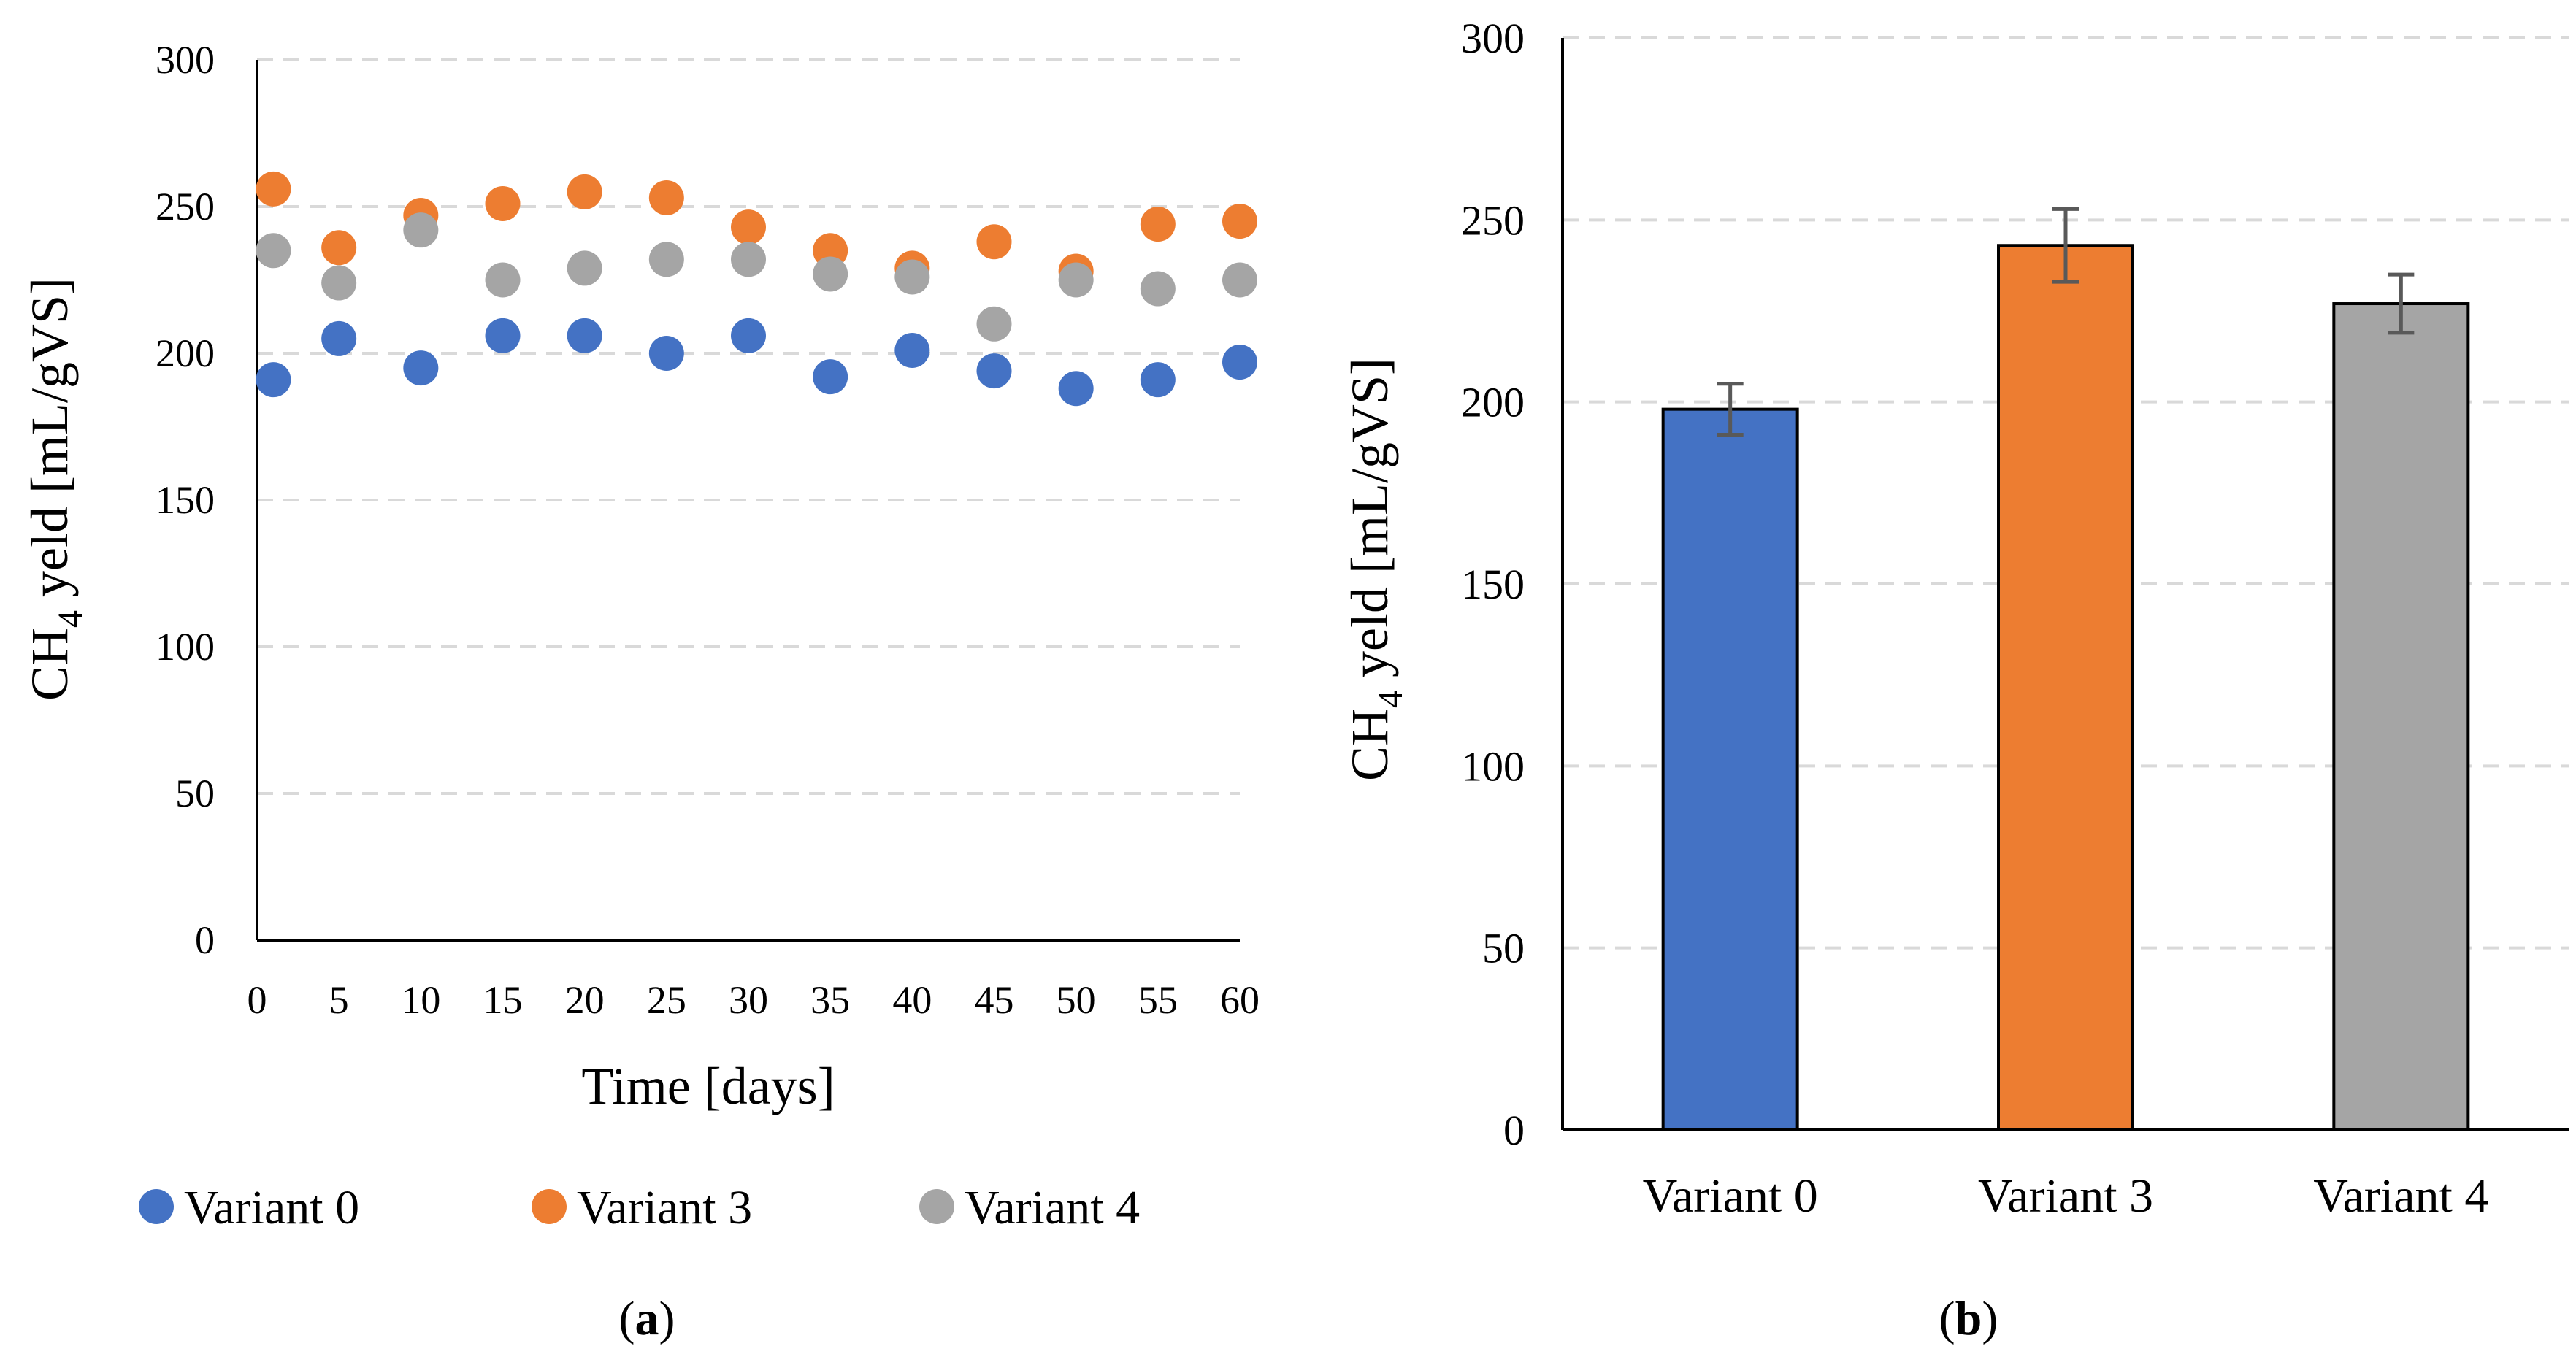 The width and height of the screenshot is (2576, 1365). I want to click on a-x-tick-label: 25, so click(666, 1000).